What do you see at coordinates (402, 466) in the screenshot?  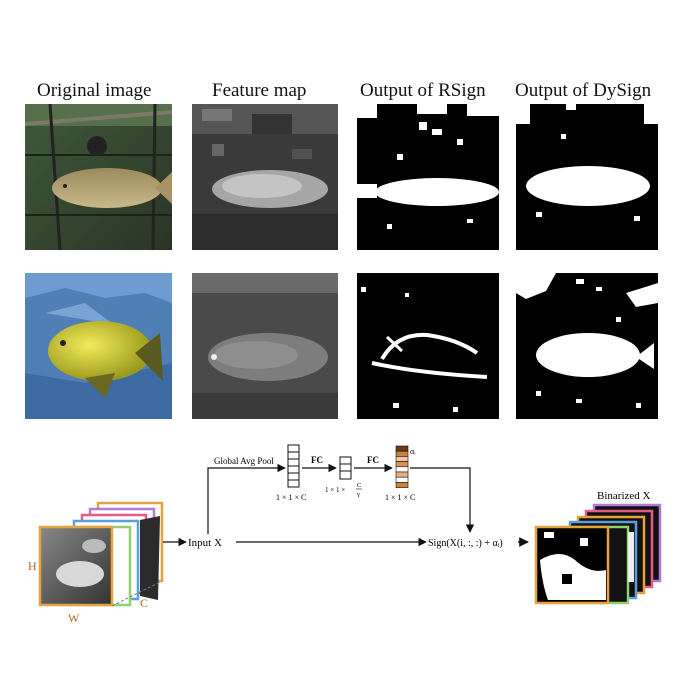 I see `alpha-vector` at bounding box center [402, 466].